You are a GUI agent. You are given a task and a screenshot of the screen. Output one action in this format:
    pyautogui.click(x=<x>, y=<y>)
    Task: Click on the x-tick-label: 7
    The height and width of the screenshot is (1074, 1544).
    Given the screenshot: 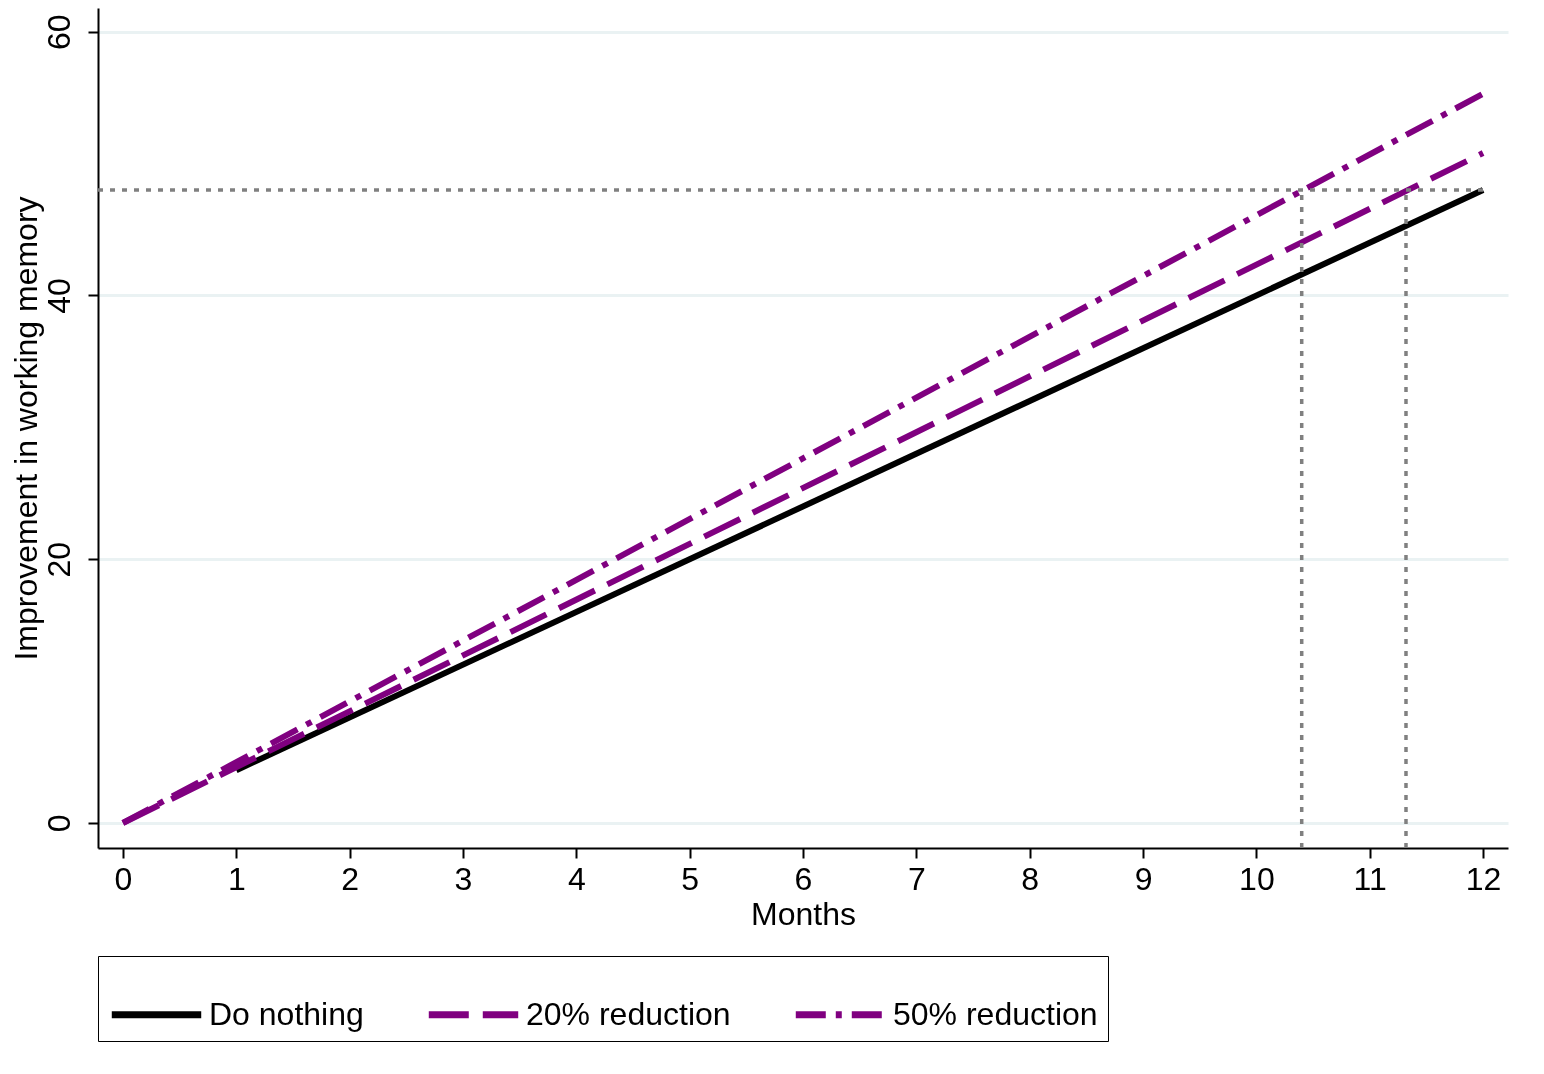 What is the action you would take?
    pyautogui.click(x=916, y=878)
    